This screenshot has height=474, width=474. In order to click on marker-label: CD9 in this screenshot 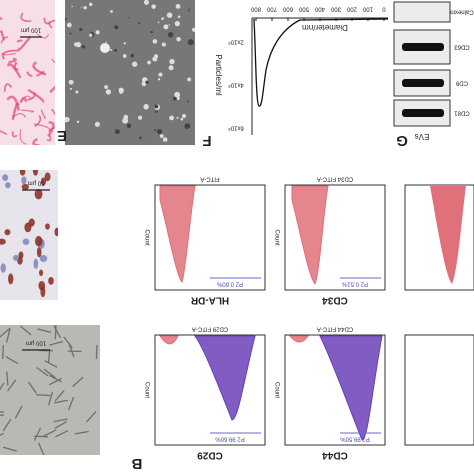, I will do `click(461, 82)`.